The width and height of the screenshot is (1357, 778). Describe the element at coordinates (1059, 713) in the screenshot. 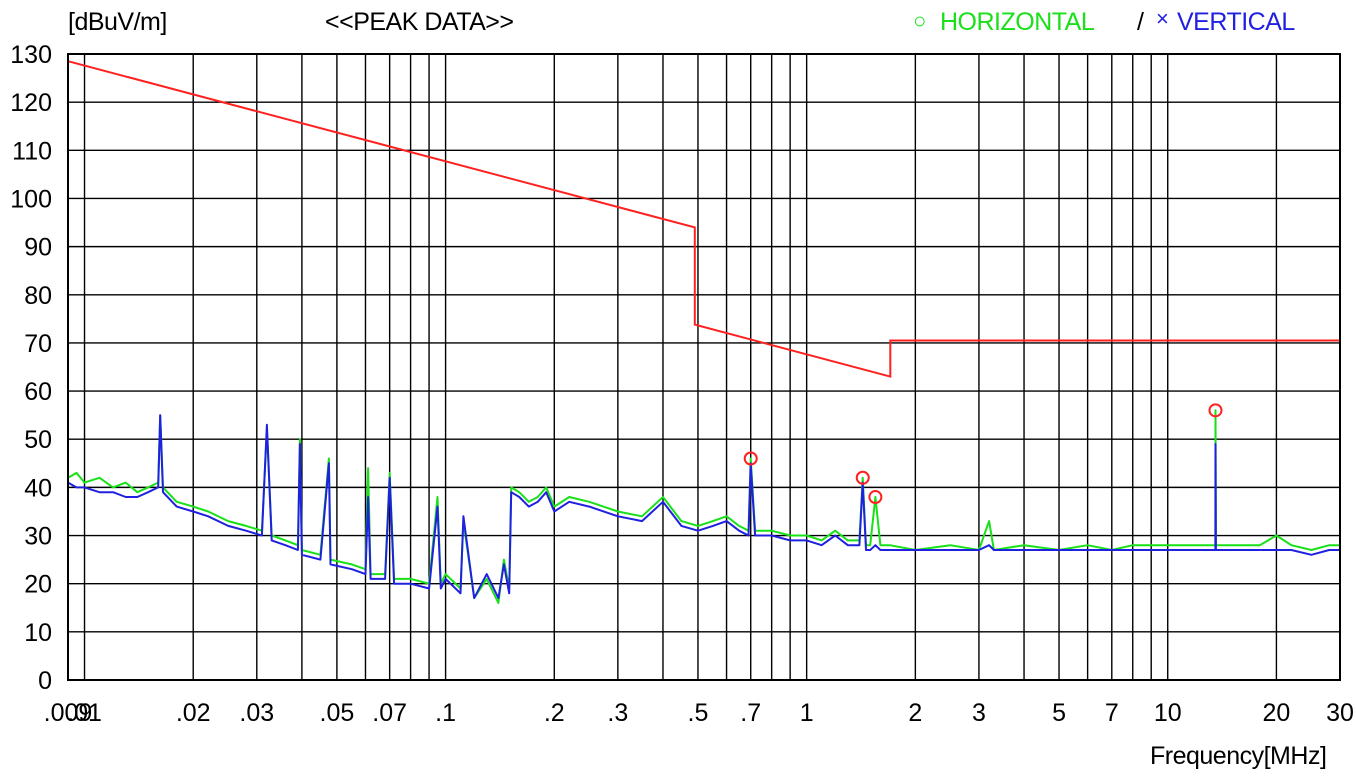

I see `x-tick-label: 5` at that location.